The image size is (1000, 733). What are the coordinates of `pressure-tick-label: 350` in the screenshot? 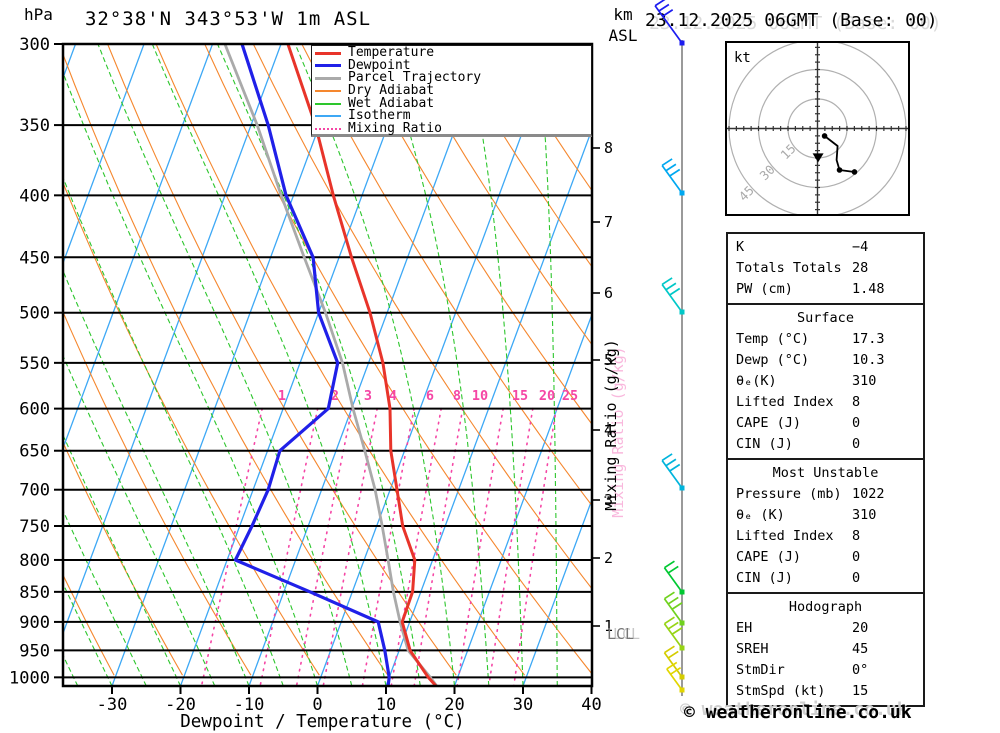 It's located at (34, 126).